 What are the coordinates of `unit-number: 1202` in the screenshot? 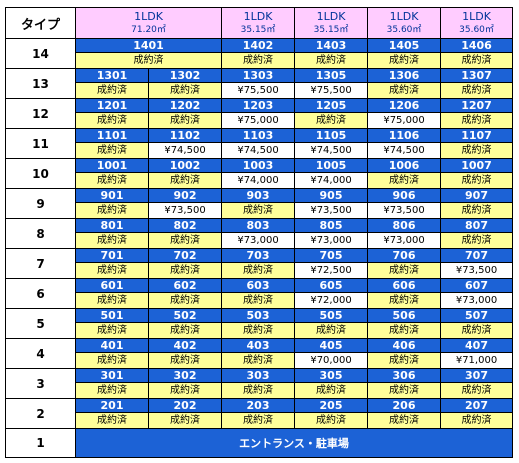 It's located at (185, 105).